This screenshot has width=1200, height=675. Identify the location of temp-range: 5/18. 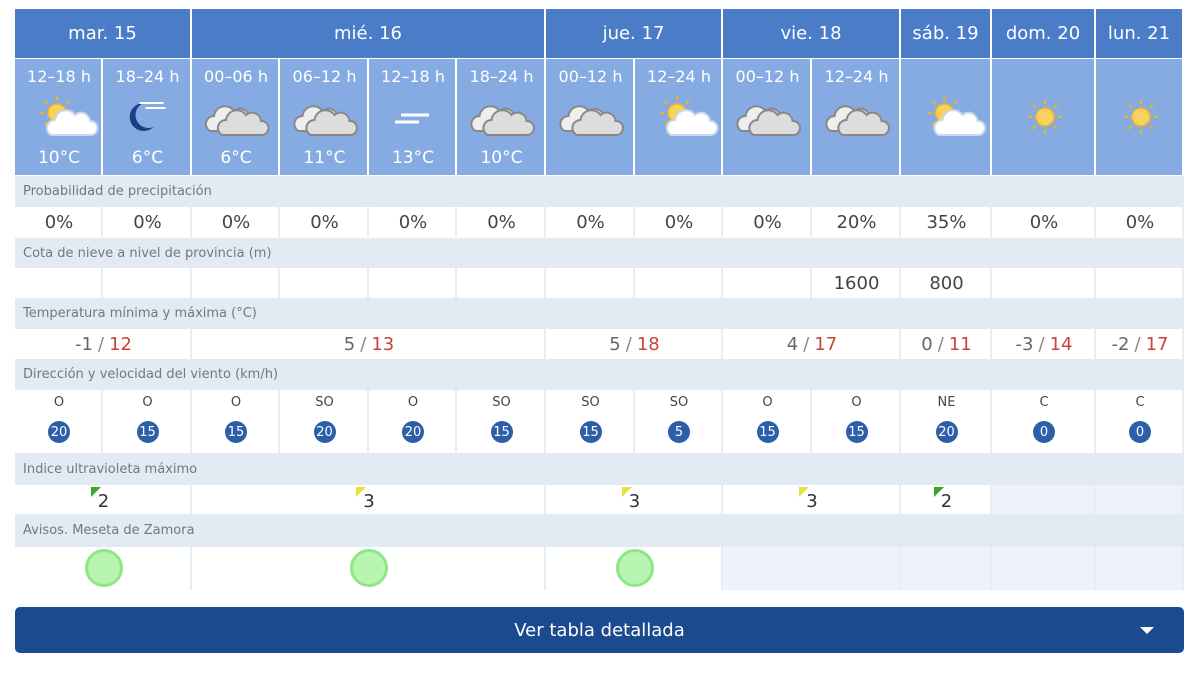
(634, 344).